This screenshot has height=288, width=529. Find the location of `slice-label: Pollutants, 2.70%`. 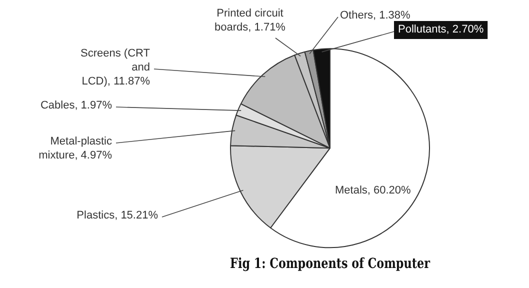

slice-label: Pollutants, 2.70% is located at coordinates (441, 30).